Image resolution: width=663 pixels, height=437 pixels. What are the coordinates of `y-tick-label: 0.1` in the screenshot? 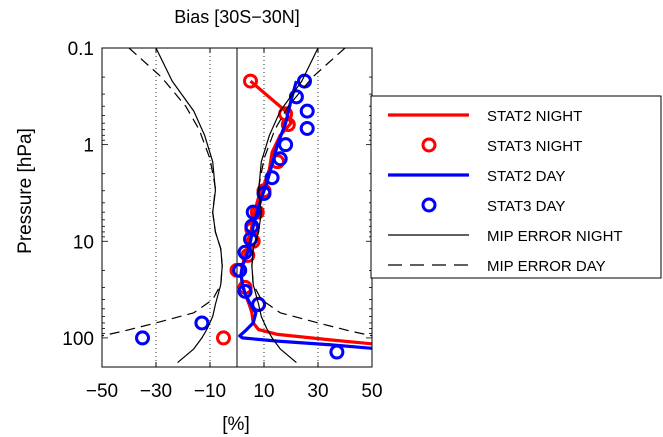 It's located at (81, 49).